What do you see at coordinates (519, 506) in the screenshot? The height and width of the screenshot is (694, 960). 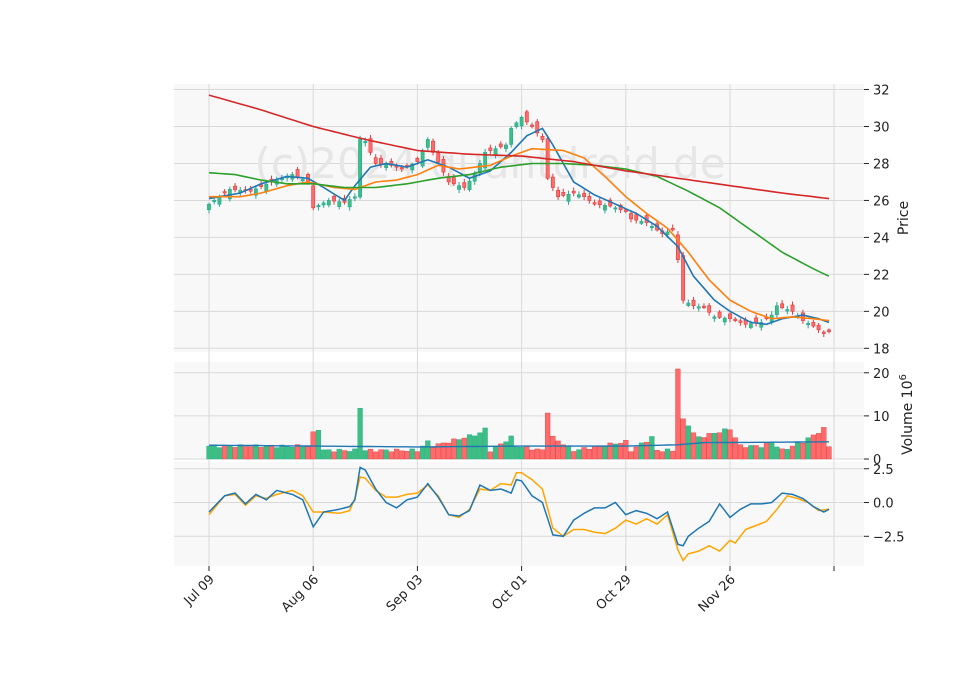 I see `oscillator-line-indicator` at bounding box center [519, 506].